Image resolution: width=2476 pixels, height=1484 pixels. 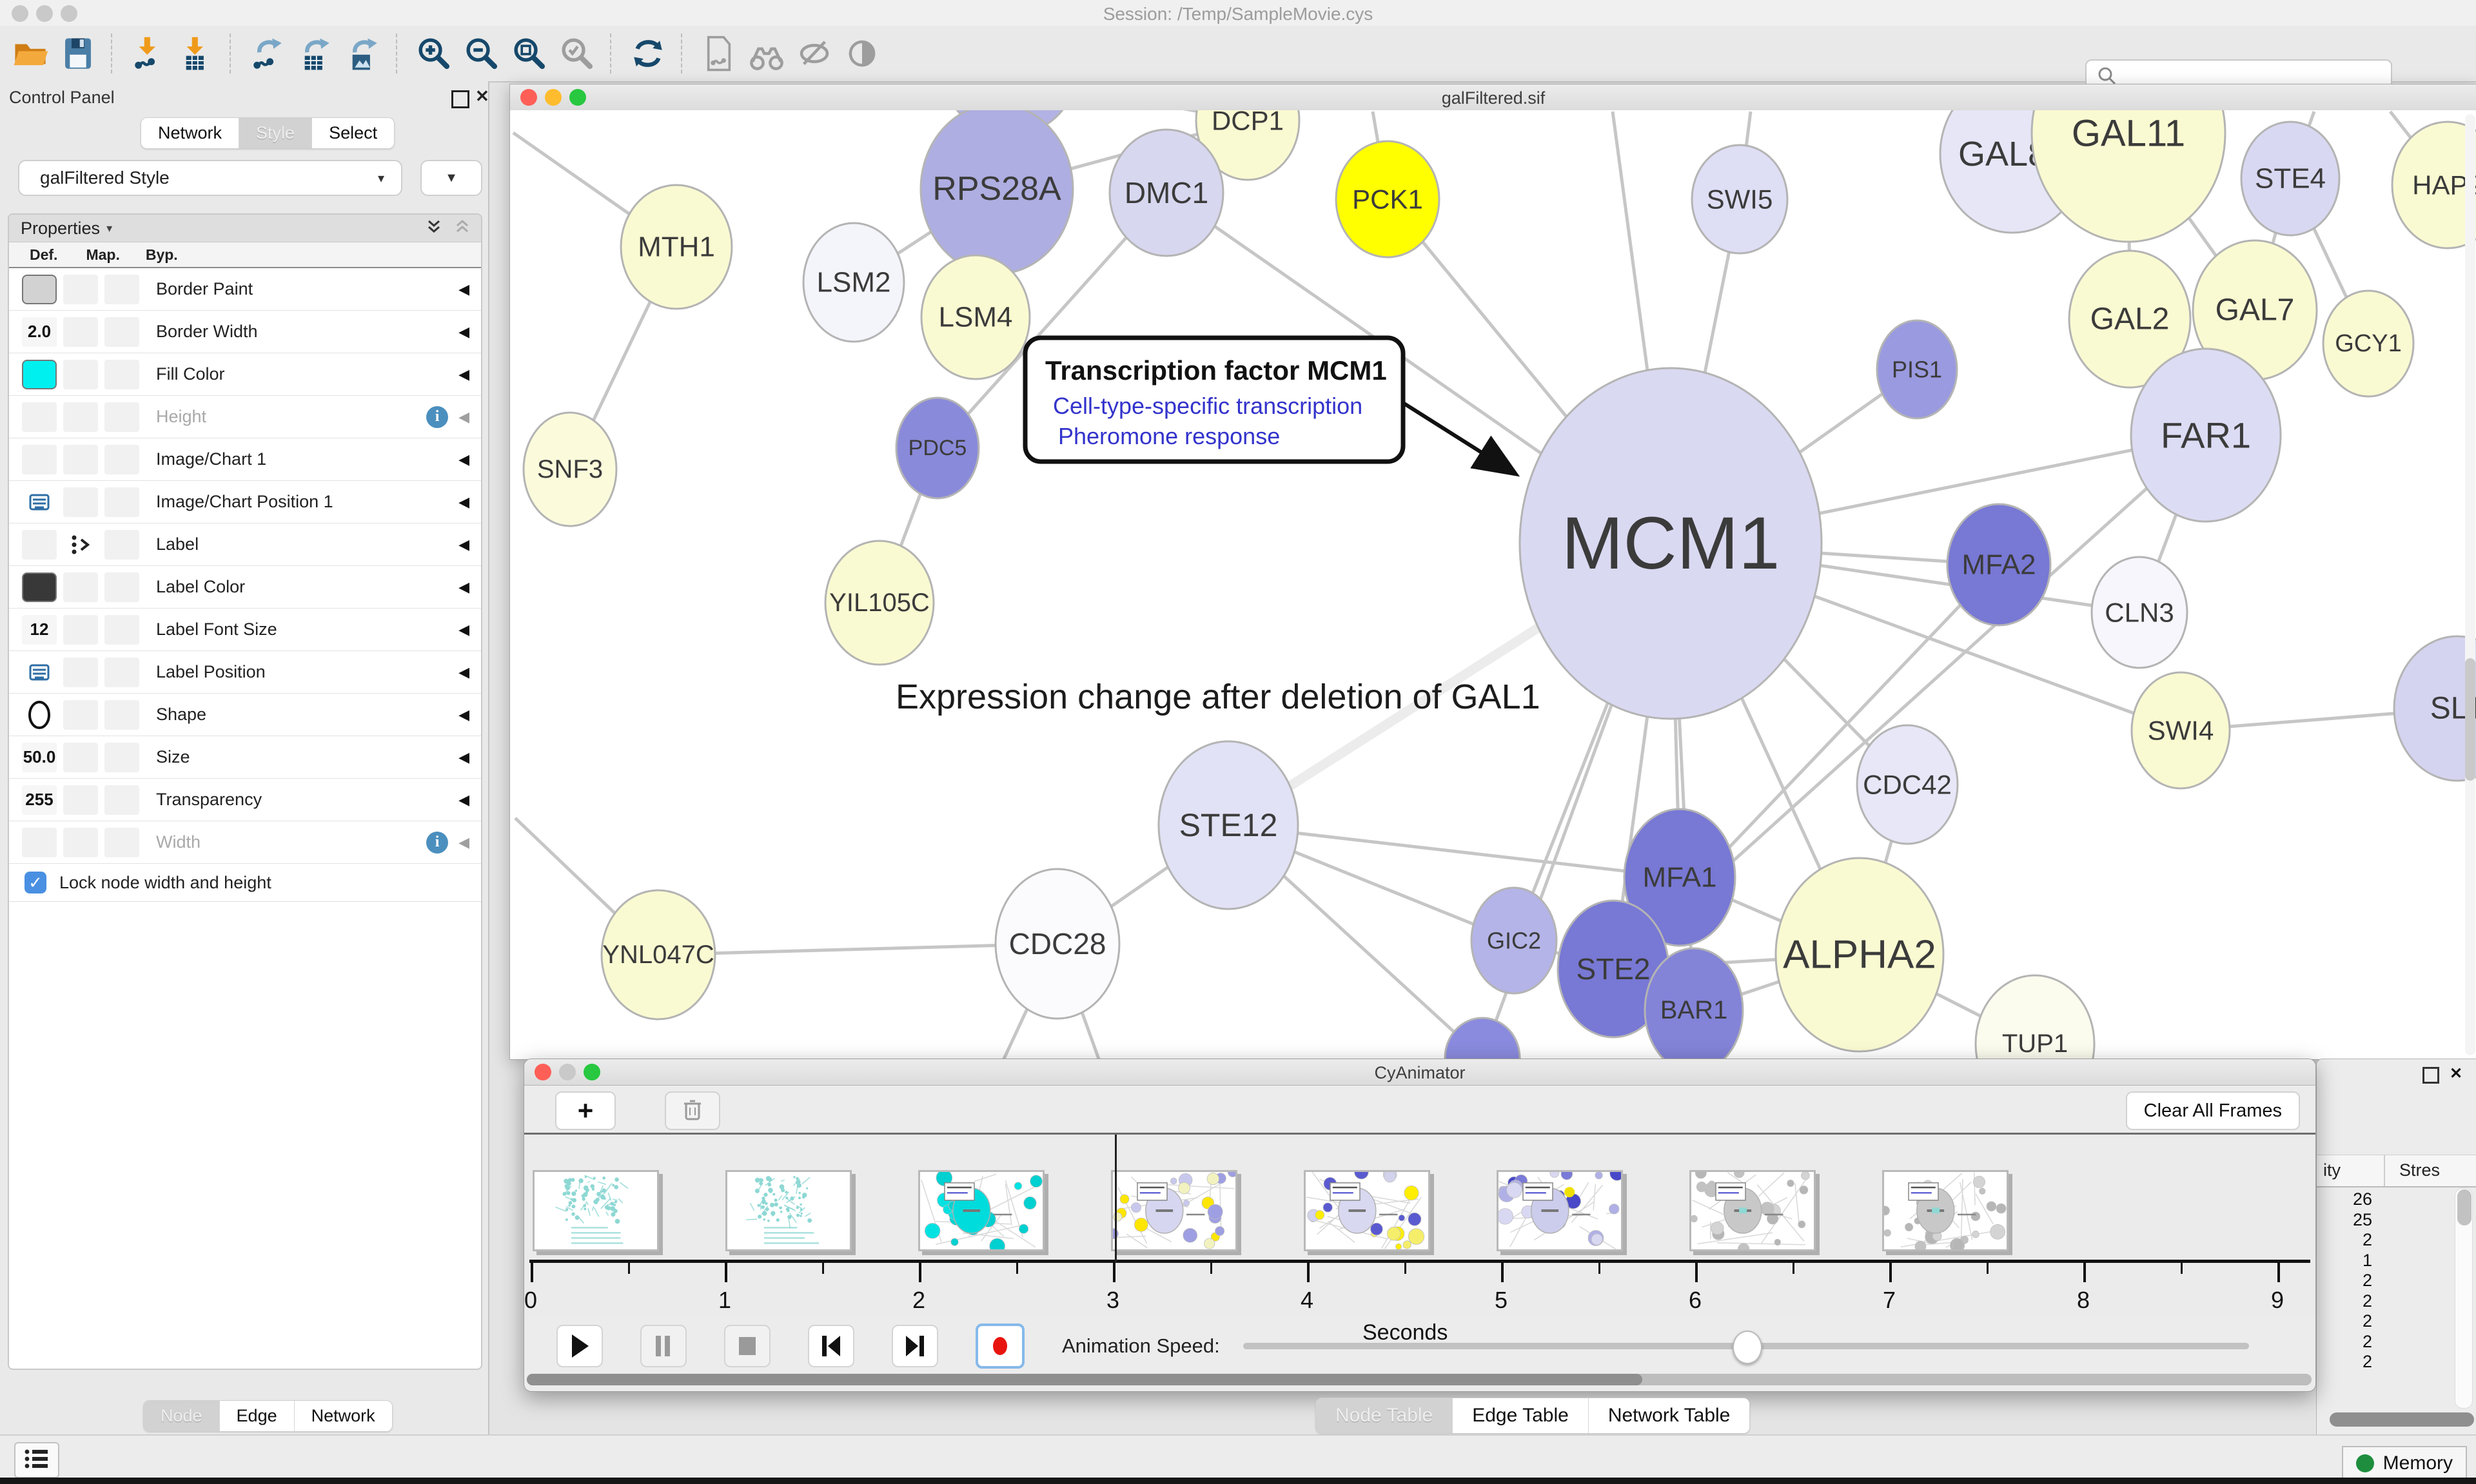 What do you see at coordinates (1493, 97) in the screenshot?
I see `network-window-titlebar: galFiltered.sif` at bounding box center [1493, 97].